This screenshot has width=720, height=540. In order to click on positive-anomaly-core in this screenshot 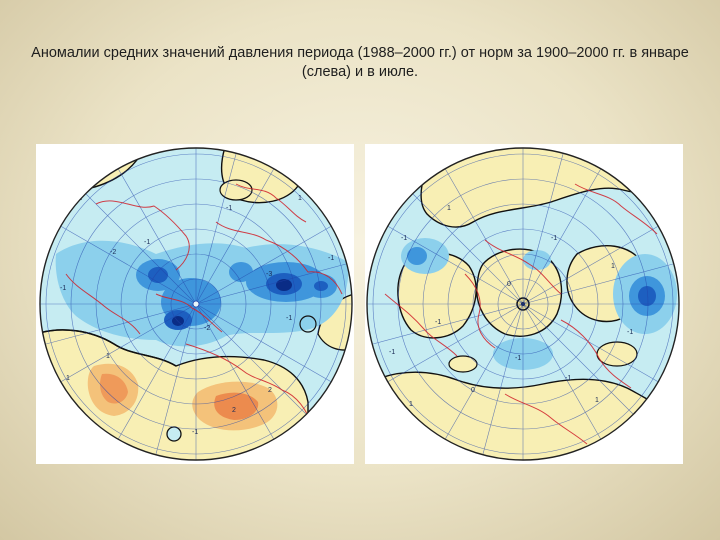, I will do `click(114, 388)`.